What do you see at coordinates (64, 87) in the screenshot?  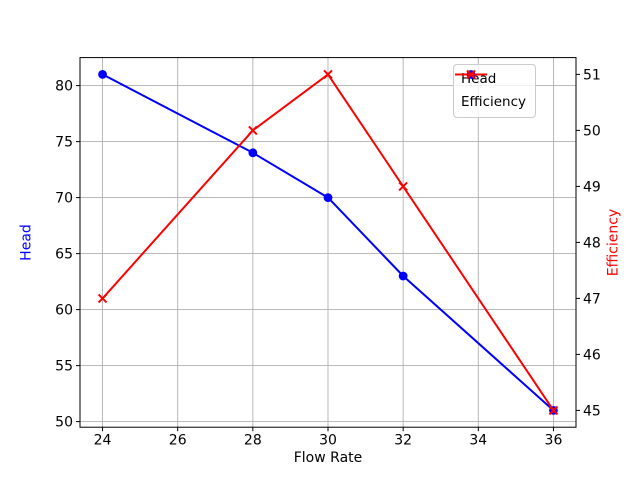 I see `left-tick-label: 80` at bounding box center [64, 87].